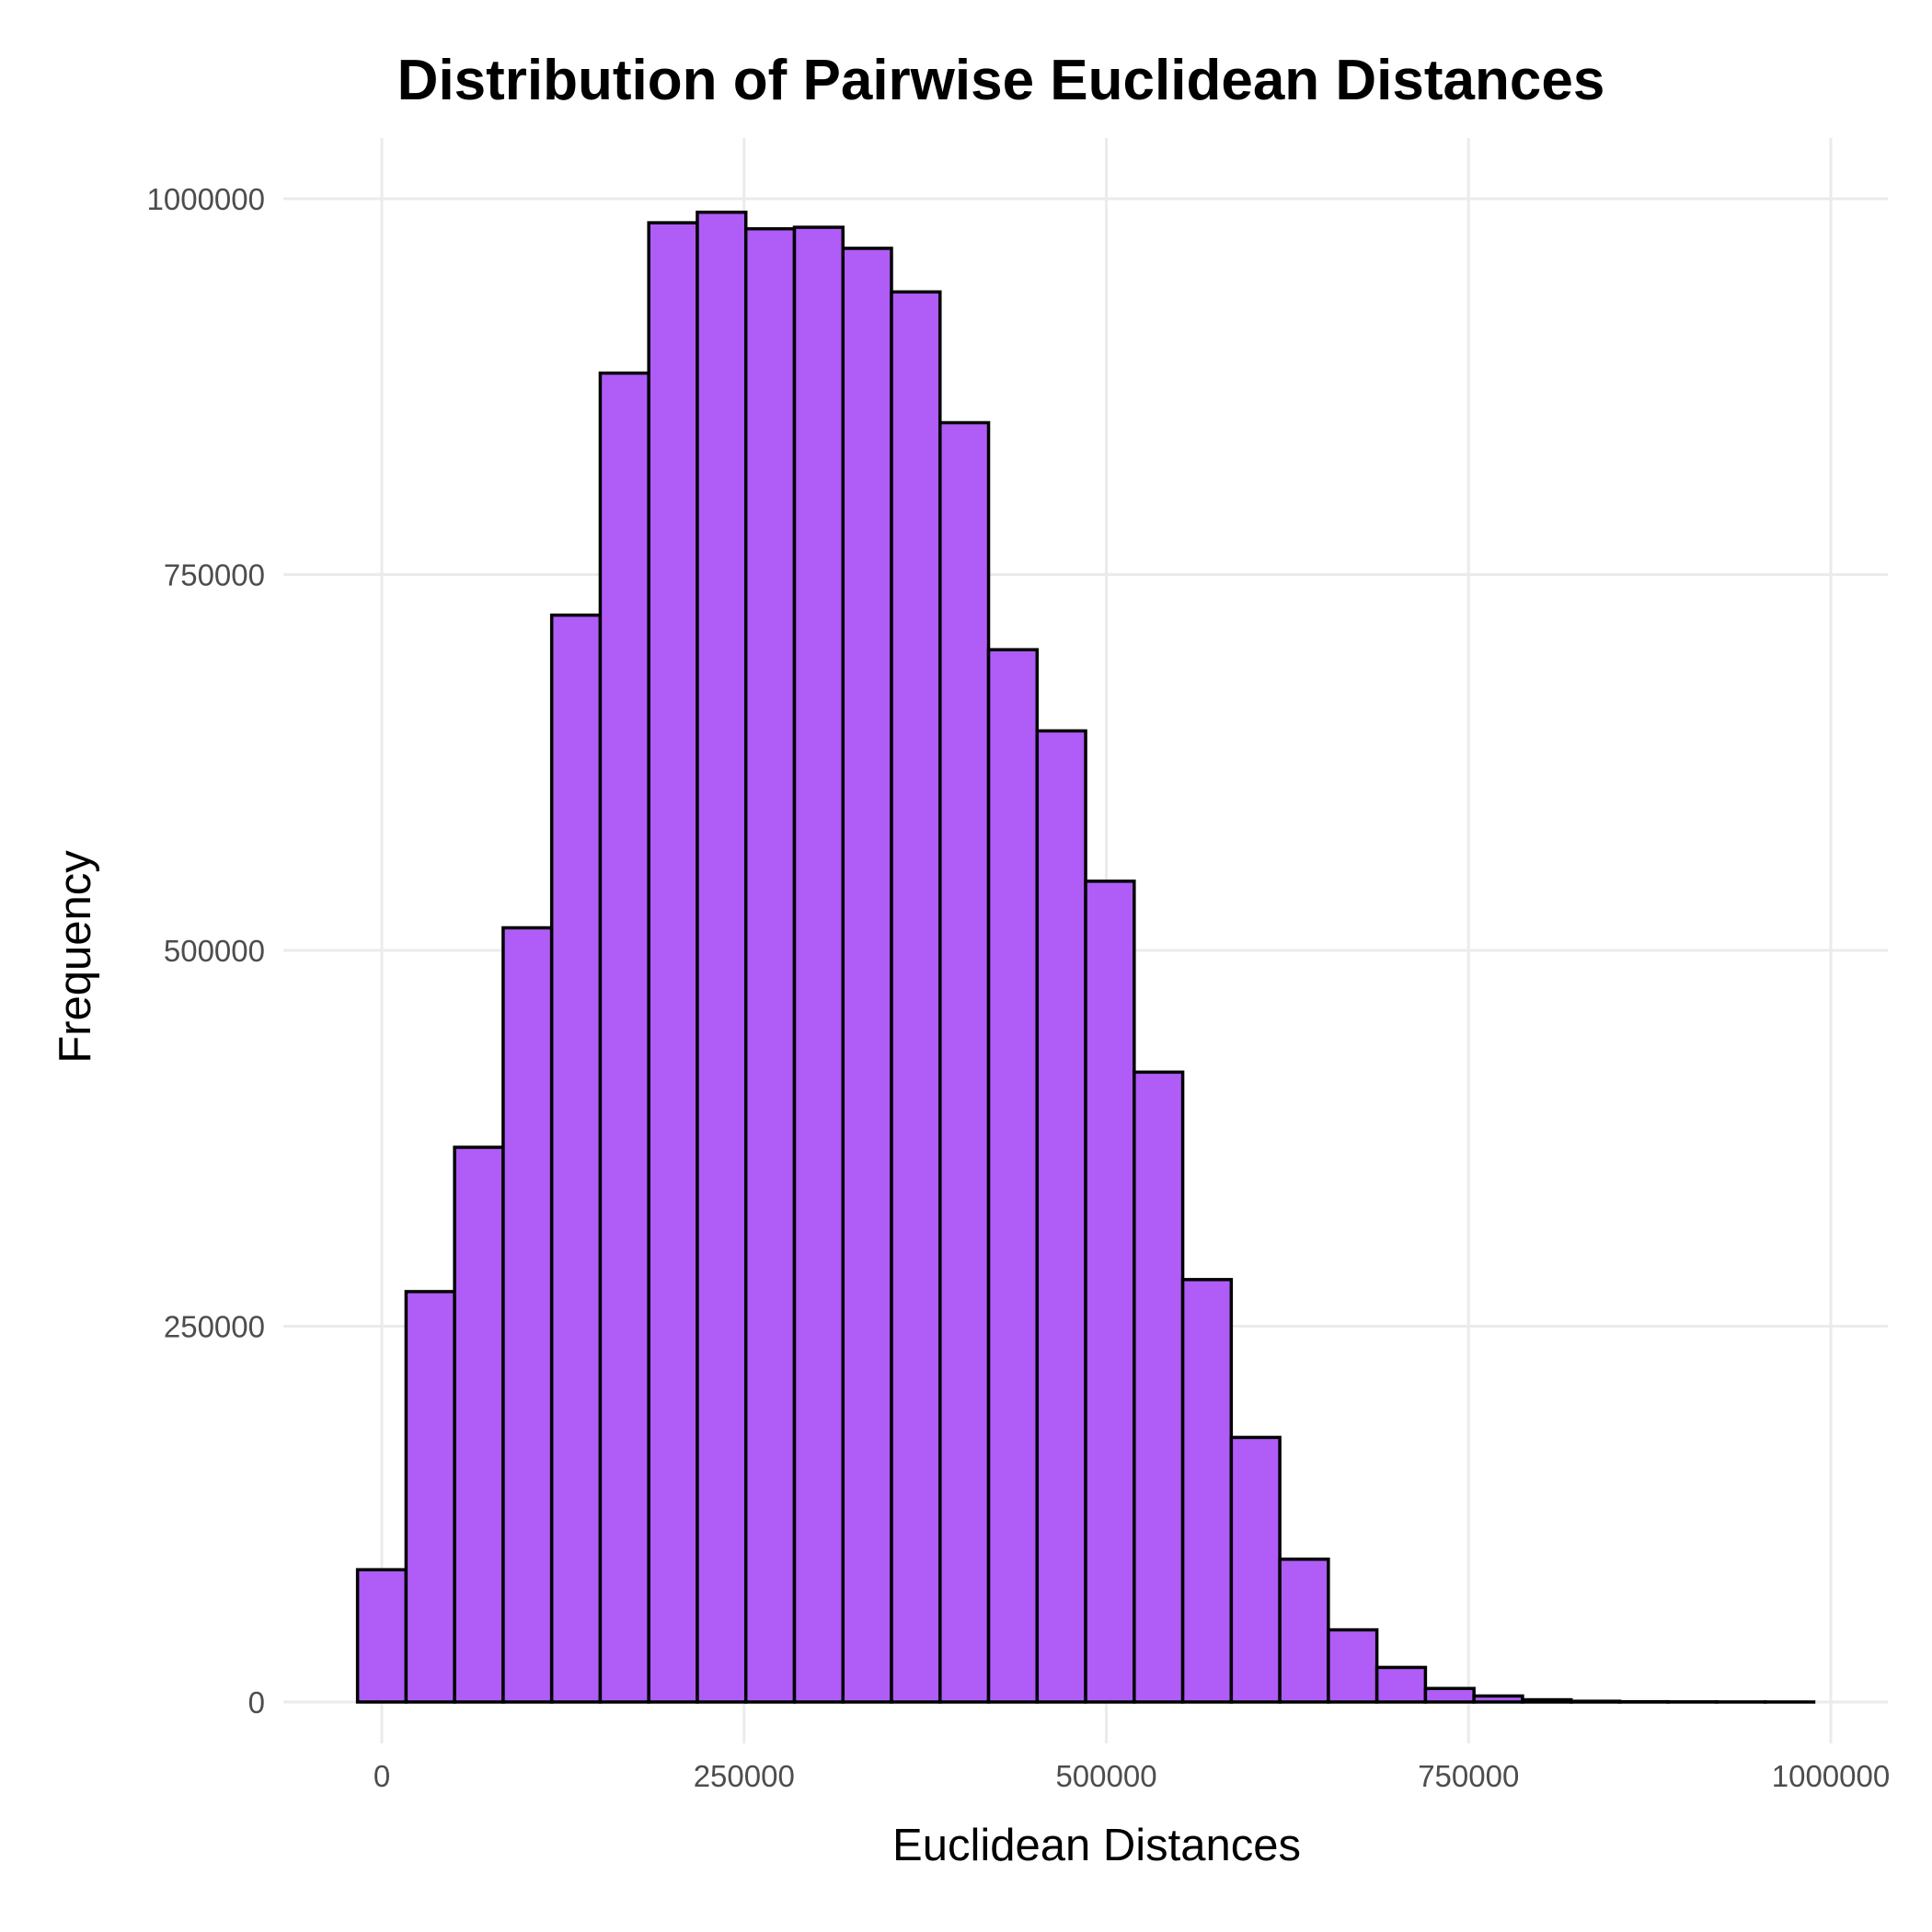  I want to click on y-tick-label: 0, so click(256, 1702).